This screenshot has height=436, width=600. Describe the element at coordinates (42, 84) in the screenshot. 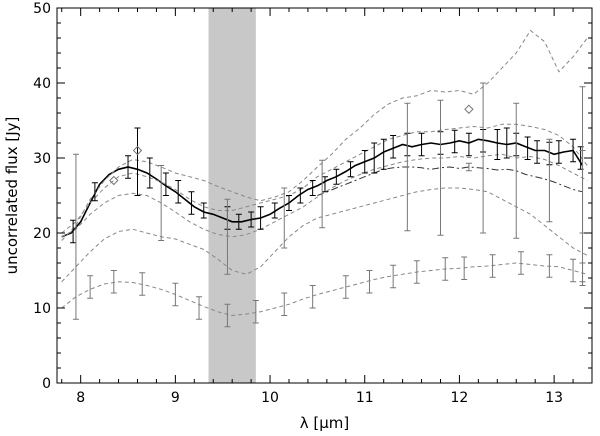

I see `y-tick-label: 40` at that location.